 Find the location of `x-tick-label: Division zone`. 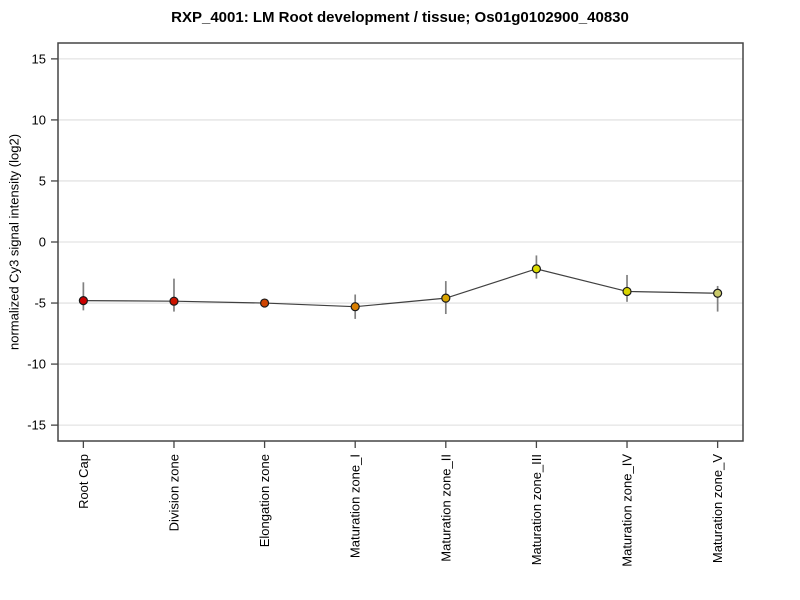

x-tick-label: Division zone is located at coordinates (173, 492).